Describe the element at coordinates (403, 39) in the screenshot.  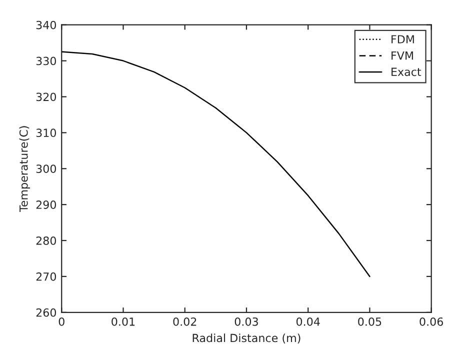
I see `legend-label: FDM` at that location.